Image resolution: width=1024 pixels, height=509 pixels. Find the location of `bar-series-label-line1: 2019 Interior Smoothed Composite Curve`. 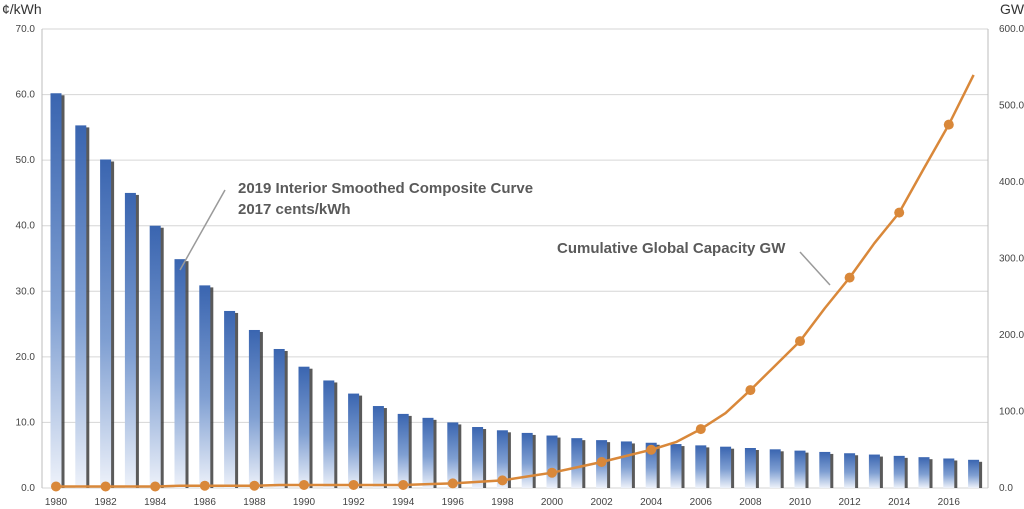

bar-series-label-line1: 2019 Interior Smoothed Composite Curve is located at coordinates (385, 188).